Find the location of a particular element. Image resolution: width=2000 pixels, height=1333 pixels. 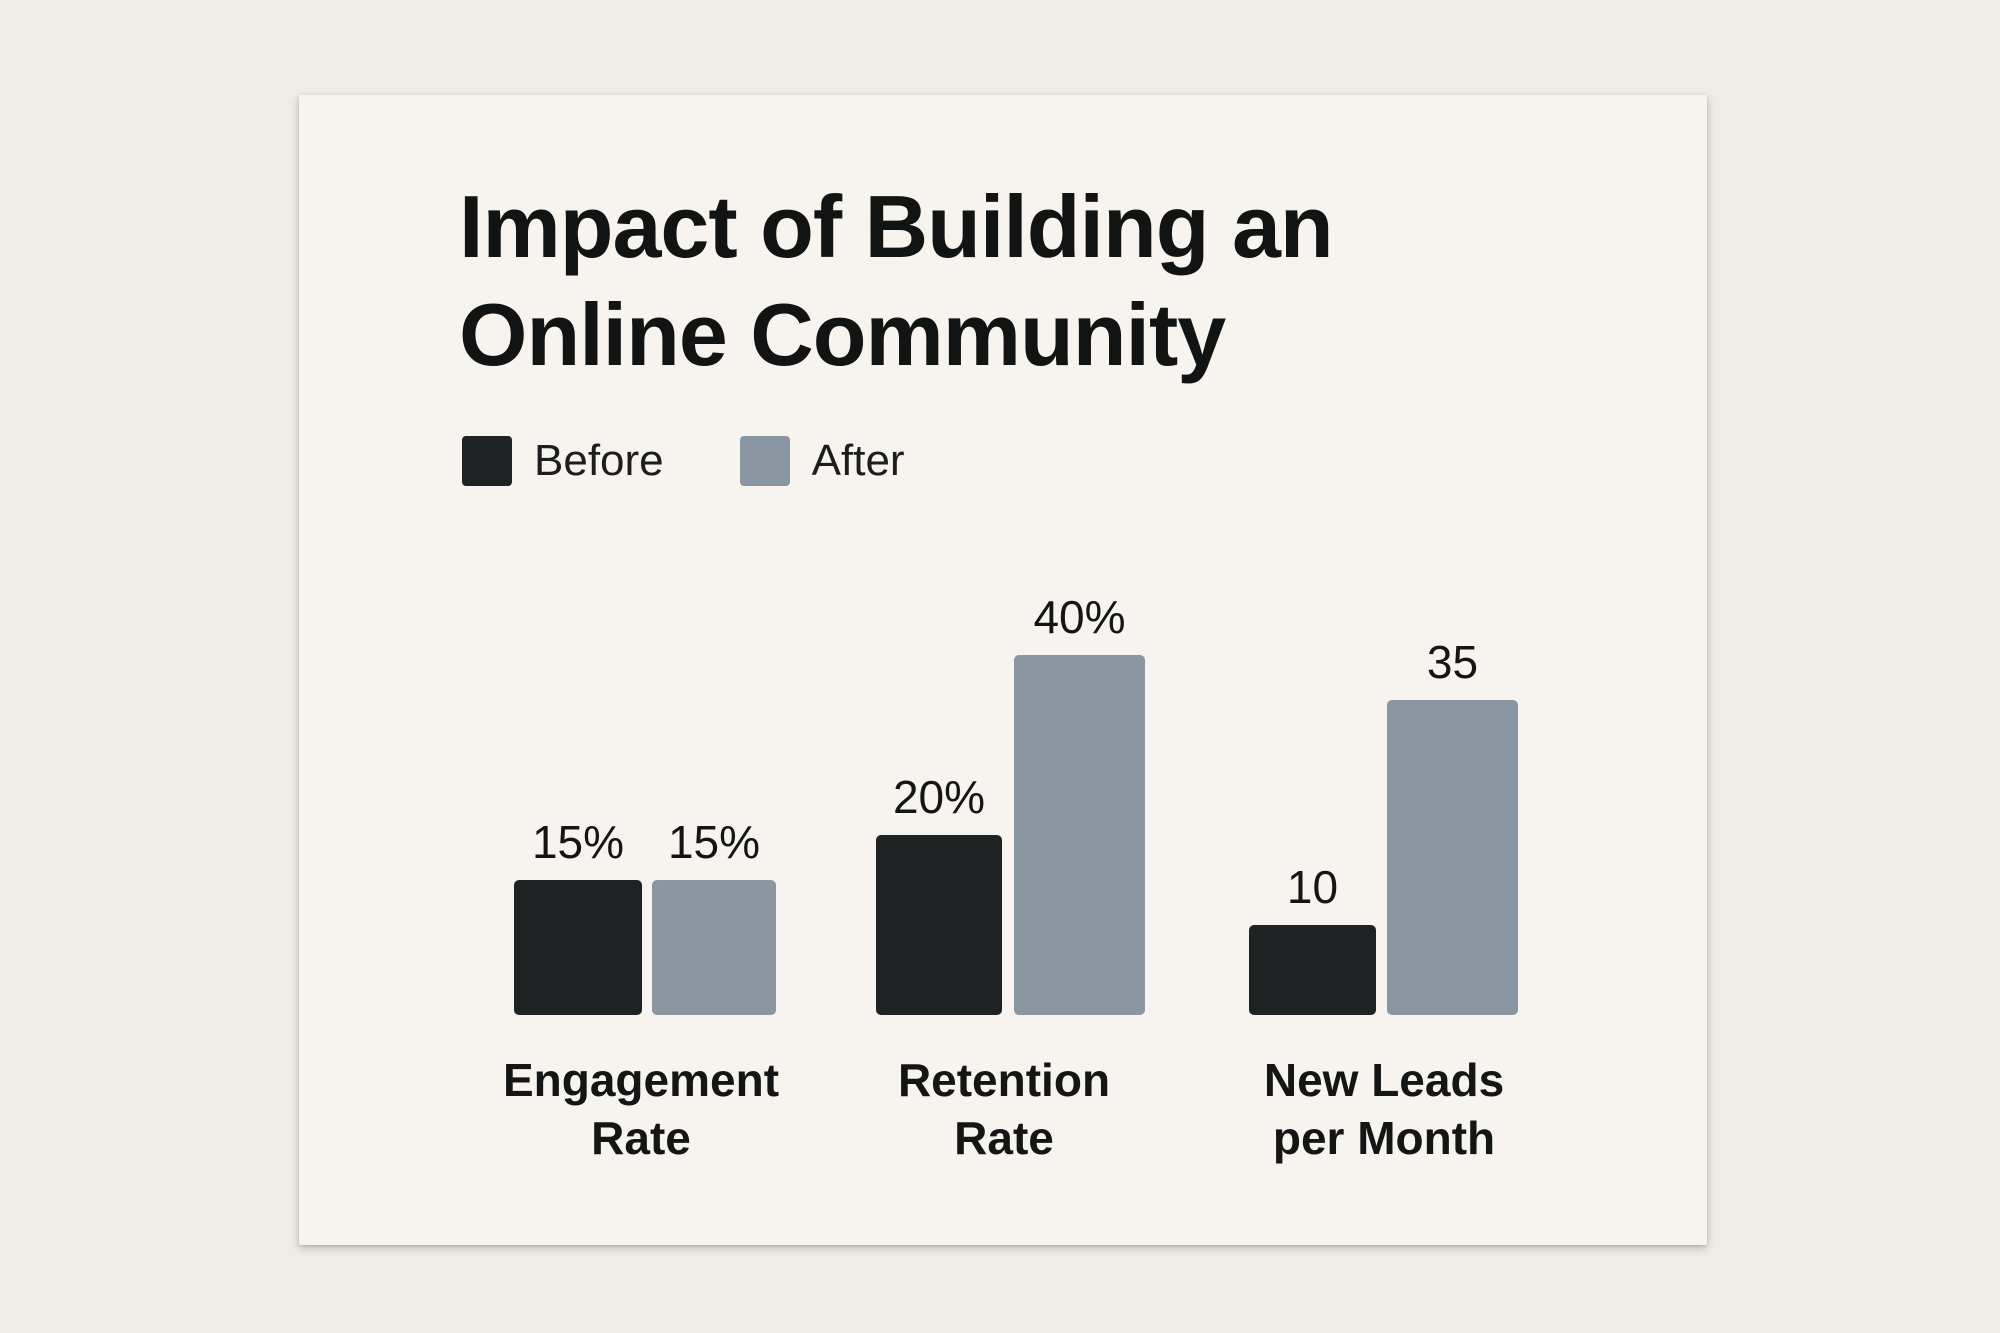

chart-title: Impact of Building an Online Community is located at coordinates (1009, 281).